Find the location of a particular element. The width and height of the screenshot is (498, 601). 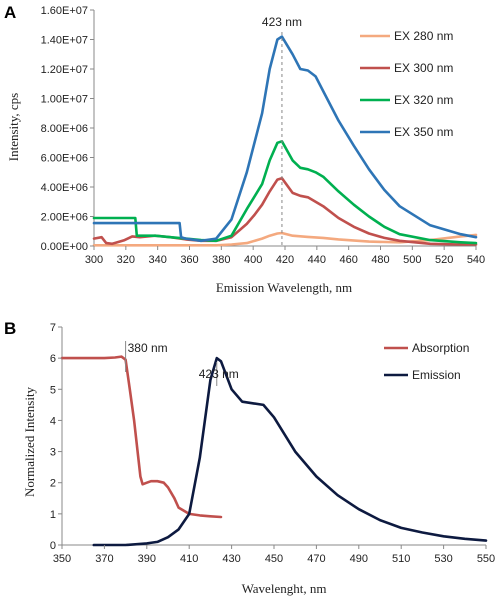

x-tick-label: 510 is located at coordinates (401, 559).